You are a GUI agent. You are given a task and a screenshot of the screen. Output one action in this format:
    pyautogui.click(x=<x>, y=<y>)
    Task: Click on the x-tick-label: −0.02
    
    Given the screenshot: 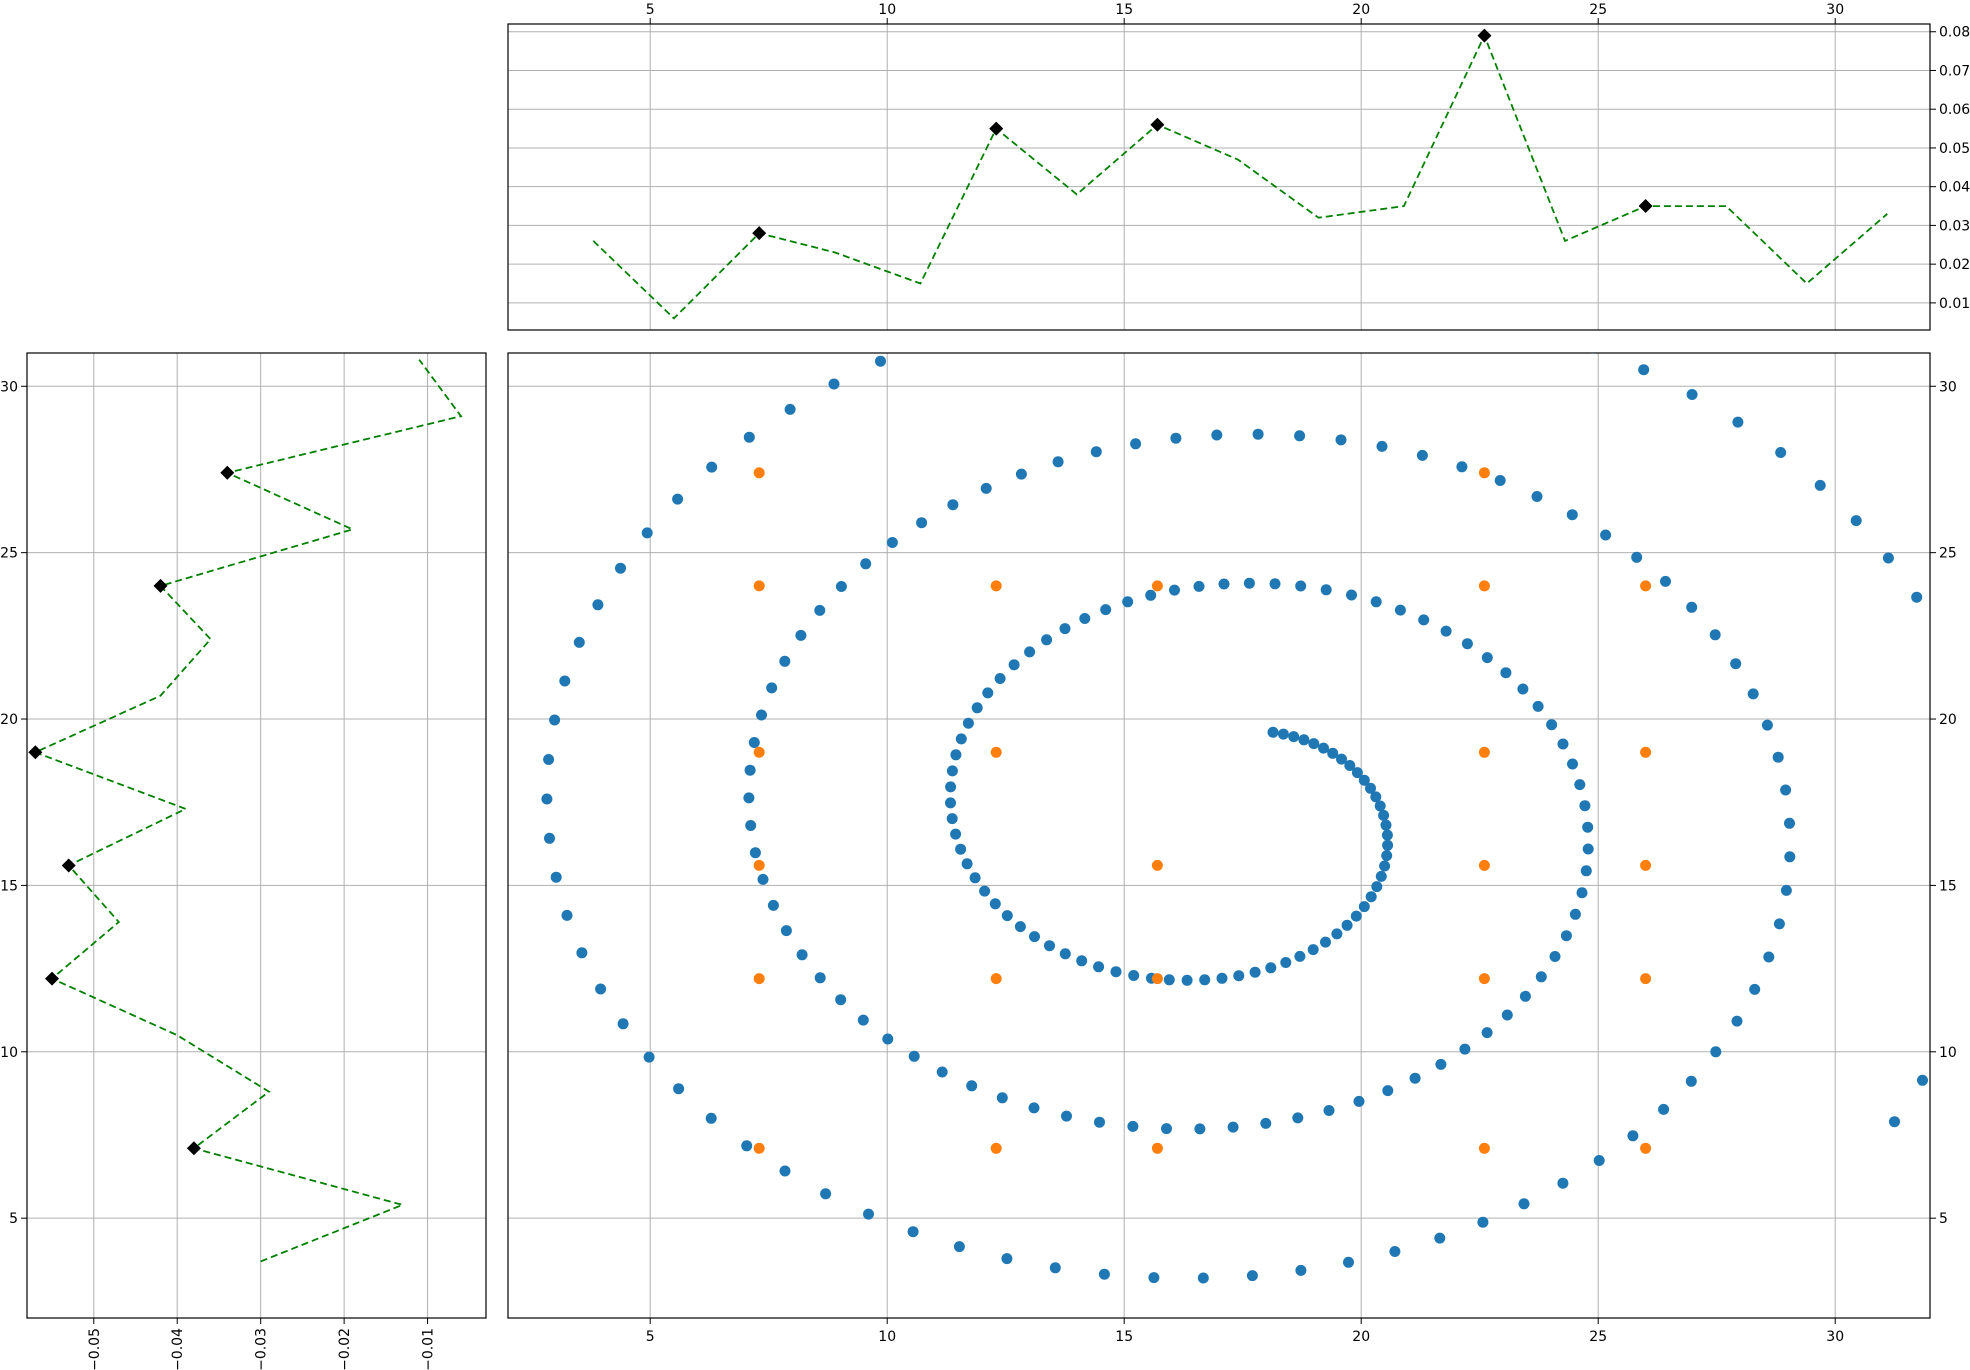 What is the action you would take?
    pyautogui.click(x=345, y=1349)
    